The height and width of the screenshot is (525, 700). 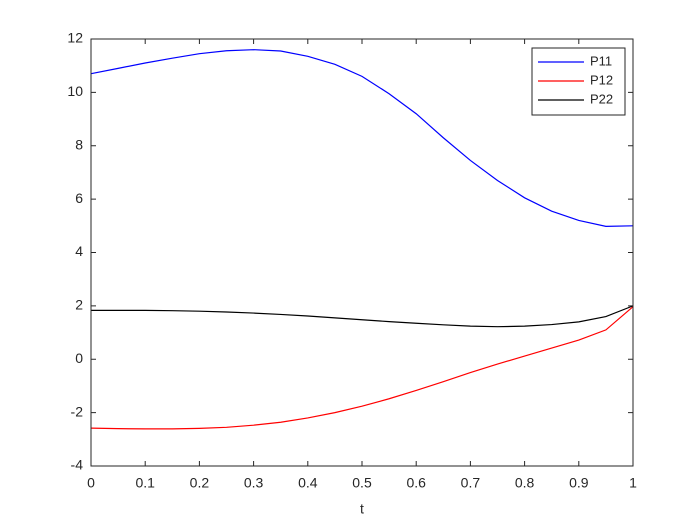 I want to click on x-tick-label: 0.7, so click(x=471, y=483).